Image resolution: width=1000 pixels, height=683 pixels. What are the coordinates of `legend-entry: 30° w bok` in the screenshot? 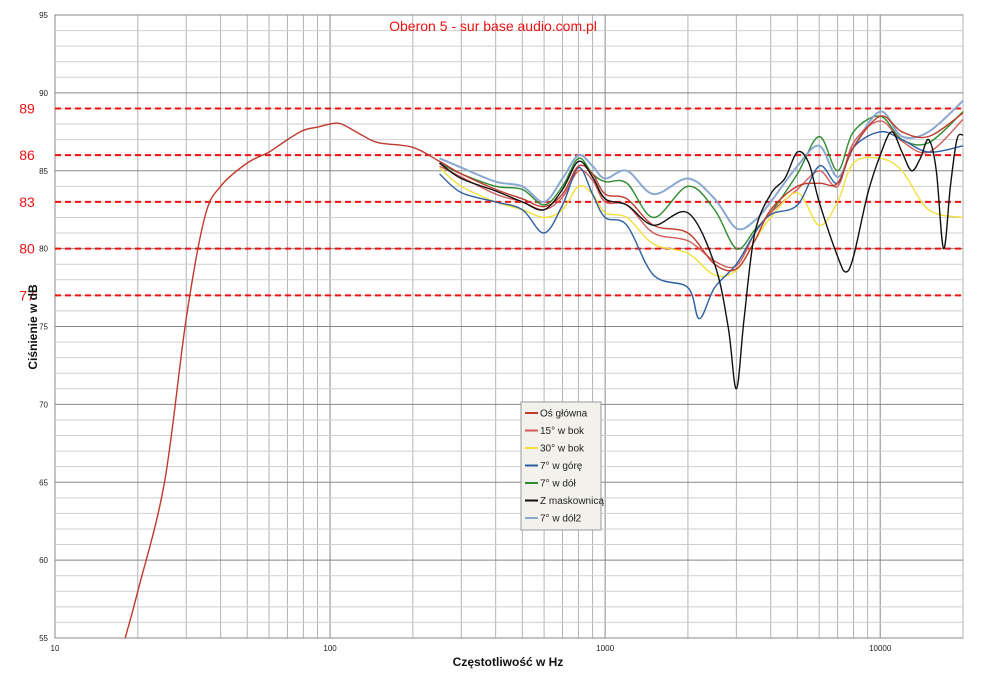 It's located at (562, 449).